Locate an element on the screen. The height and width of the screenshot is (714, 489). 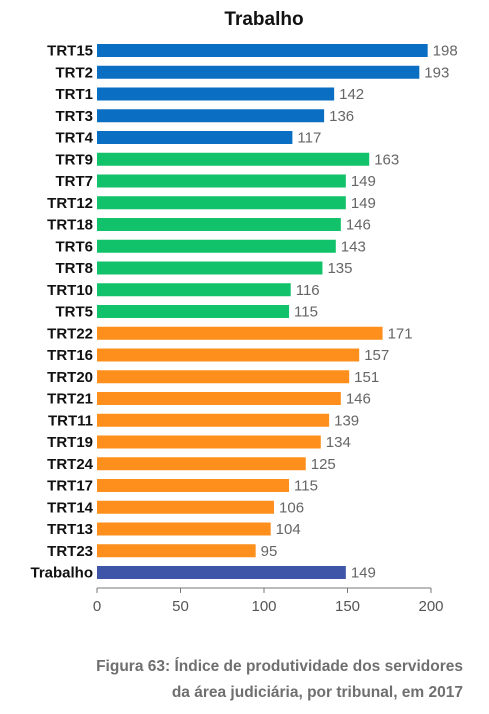
category-label: TRT4 is located at coordinates (75, 138).